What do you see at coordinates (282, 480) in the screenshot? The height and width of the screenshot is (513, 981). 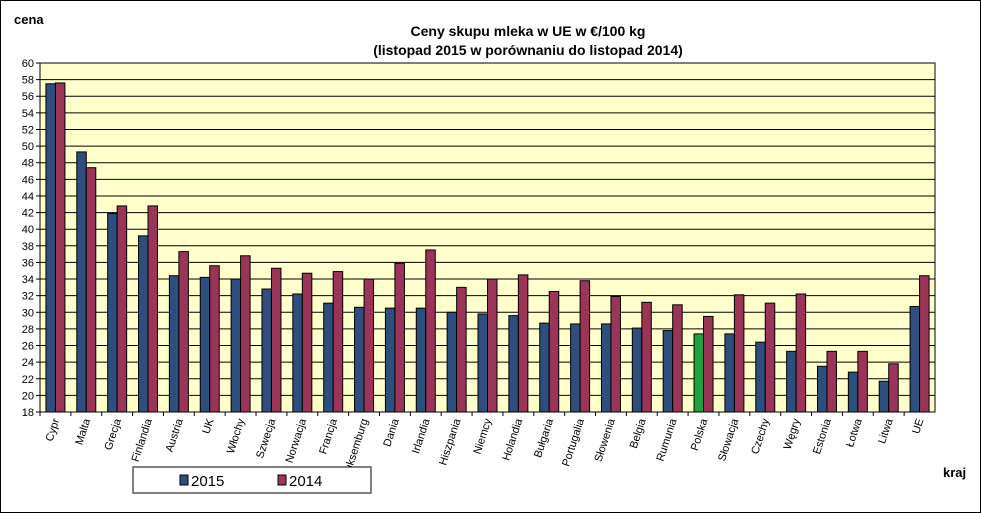 I see `legend-swatch-2014` at bounding box center [282, 480].